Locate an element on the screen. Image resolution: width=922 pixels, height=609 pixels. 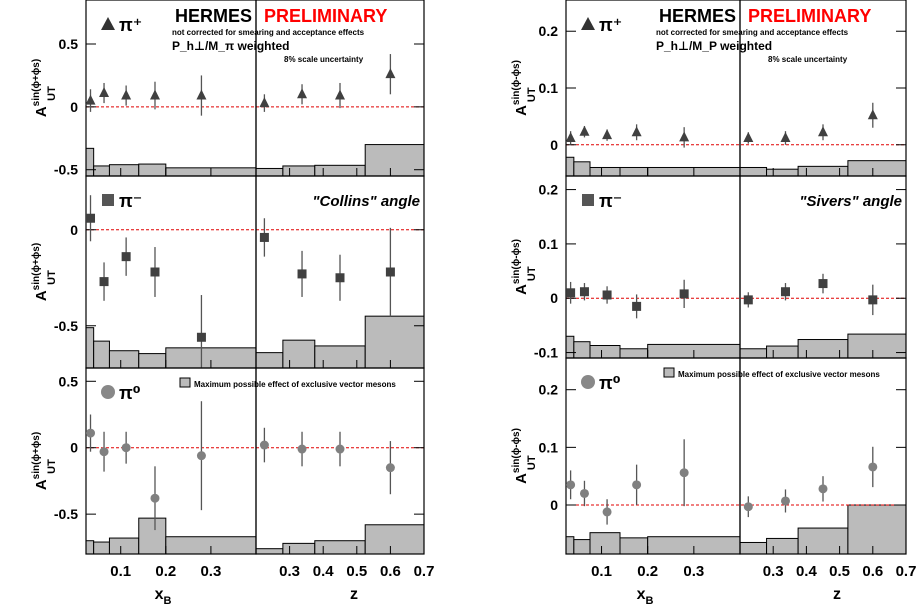
species-label: π⁰ is located at coordinates (130, 393).